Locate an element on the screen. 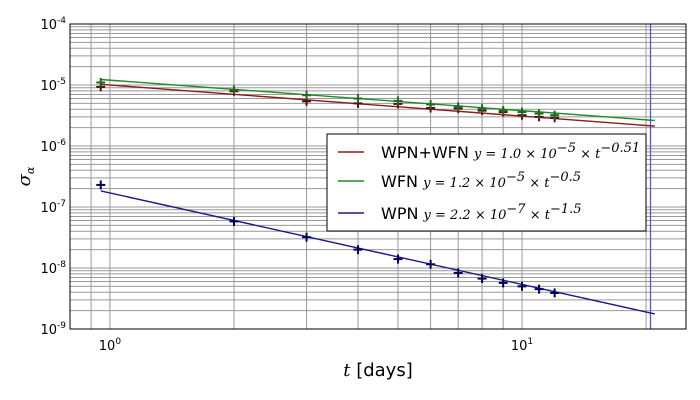 The image size is (700, 400). tick-exponent: 0 is located at coordinates (118, 342).